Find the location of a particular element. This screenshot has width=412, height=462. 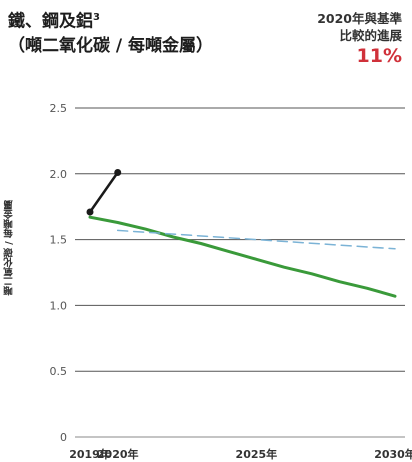

progress-value: 11% is located at coordinates (379, 56).